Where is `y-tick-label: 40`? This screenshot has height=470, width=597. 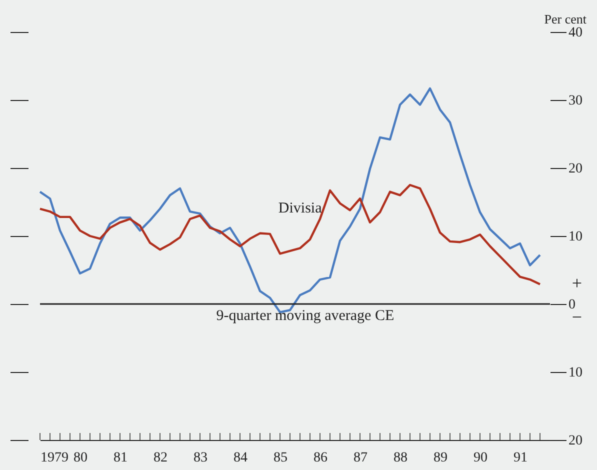
y-tick-label: 40 is located at coordinates (575, 33).